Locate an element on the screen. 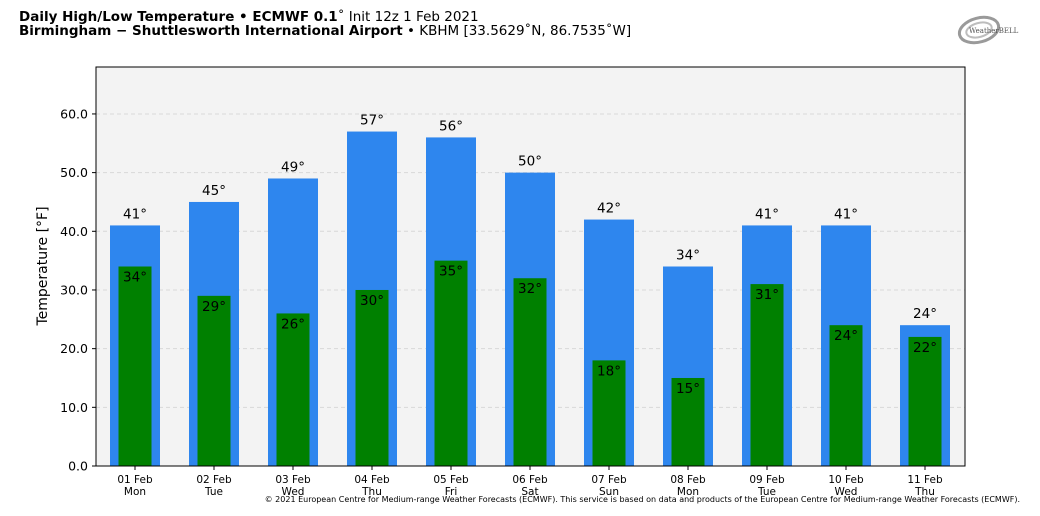  low-temp-label: 29° is located at coordinates (214, 307).